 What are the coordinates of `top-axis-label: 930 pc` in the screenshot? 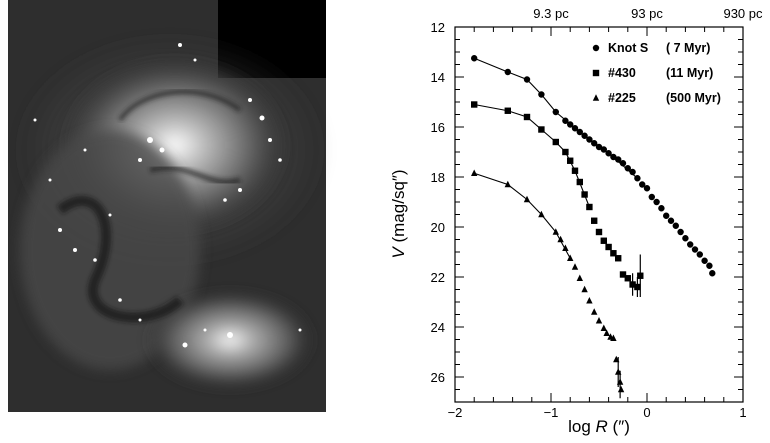 It's located at (743, 13).